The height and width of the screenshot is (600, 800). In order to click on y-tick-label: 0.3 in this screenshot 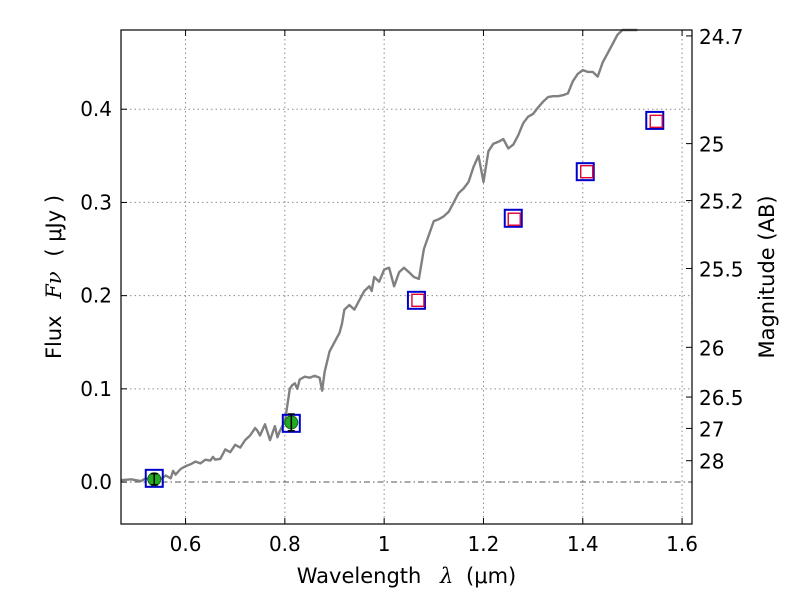, I will do `click(96, 202)`.